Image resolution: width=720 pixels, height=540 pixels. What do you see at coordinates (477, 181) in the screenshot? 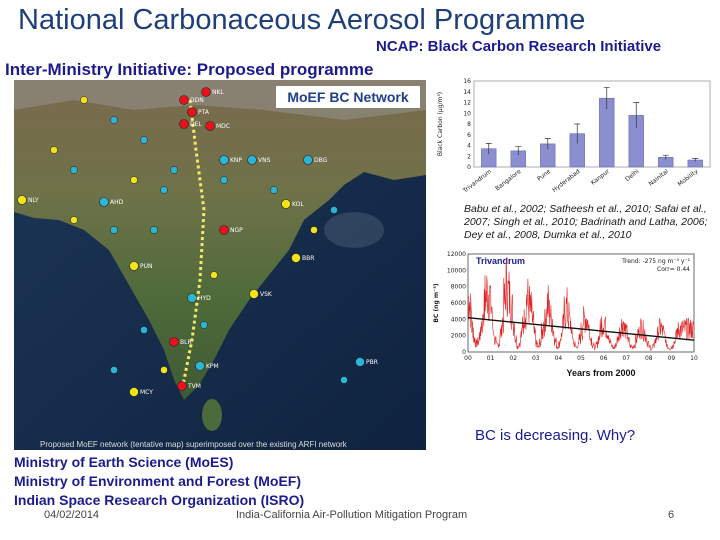
I see `bar-category-label: Trivandrum` at bounding box center [477, 181].